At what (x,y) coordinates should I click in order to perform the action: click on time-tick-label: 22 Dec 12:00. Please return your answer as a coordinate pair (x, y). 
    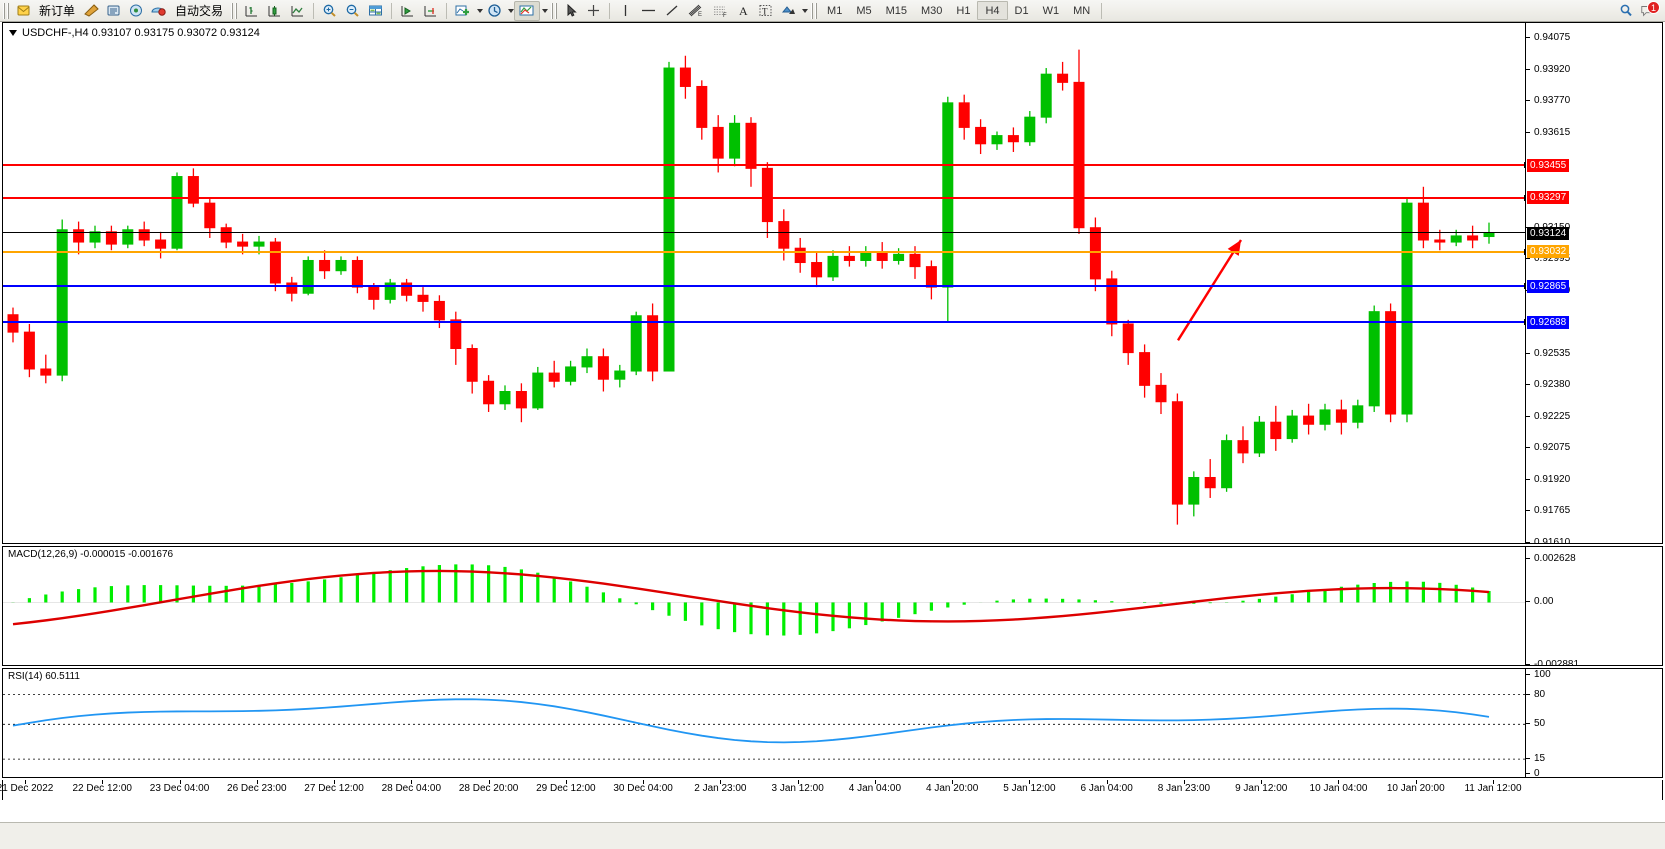
    Looking at the image, I should click on (102, 788).